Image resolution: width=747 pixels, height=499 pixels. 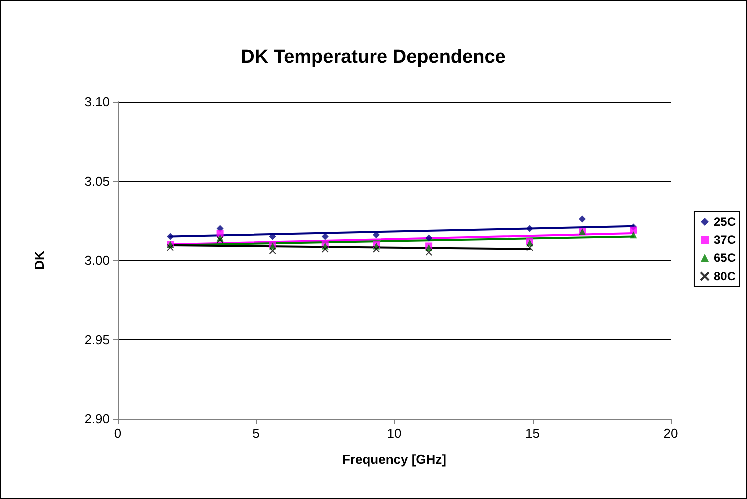 What do you see at coordinates (97, 181) in the screenshot?
I see `y-tick-label: 3.05` at bounding box center [97, 181].